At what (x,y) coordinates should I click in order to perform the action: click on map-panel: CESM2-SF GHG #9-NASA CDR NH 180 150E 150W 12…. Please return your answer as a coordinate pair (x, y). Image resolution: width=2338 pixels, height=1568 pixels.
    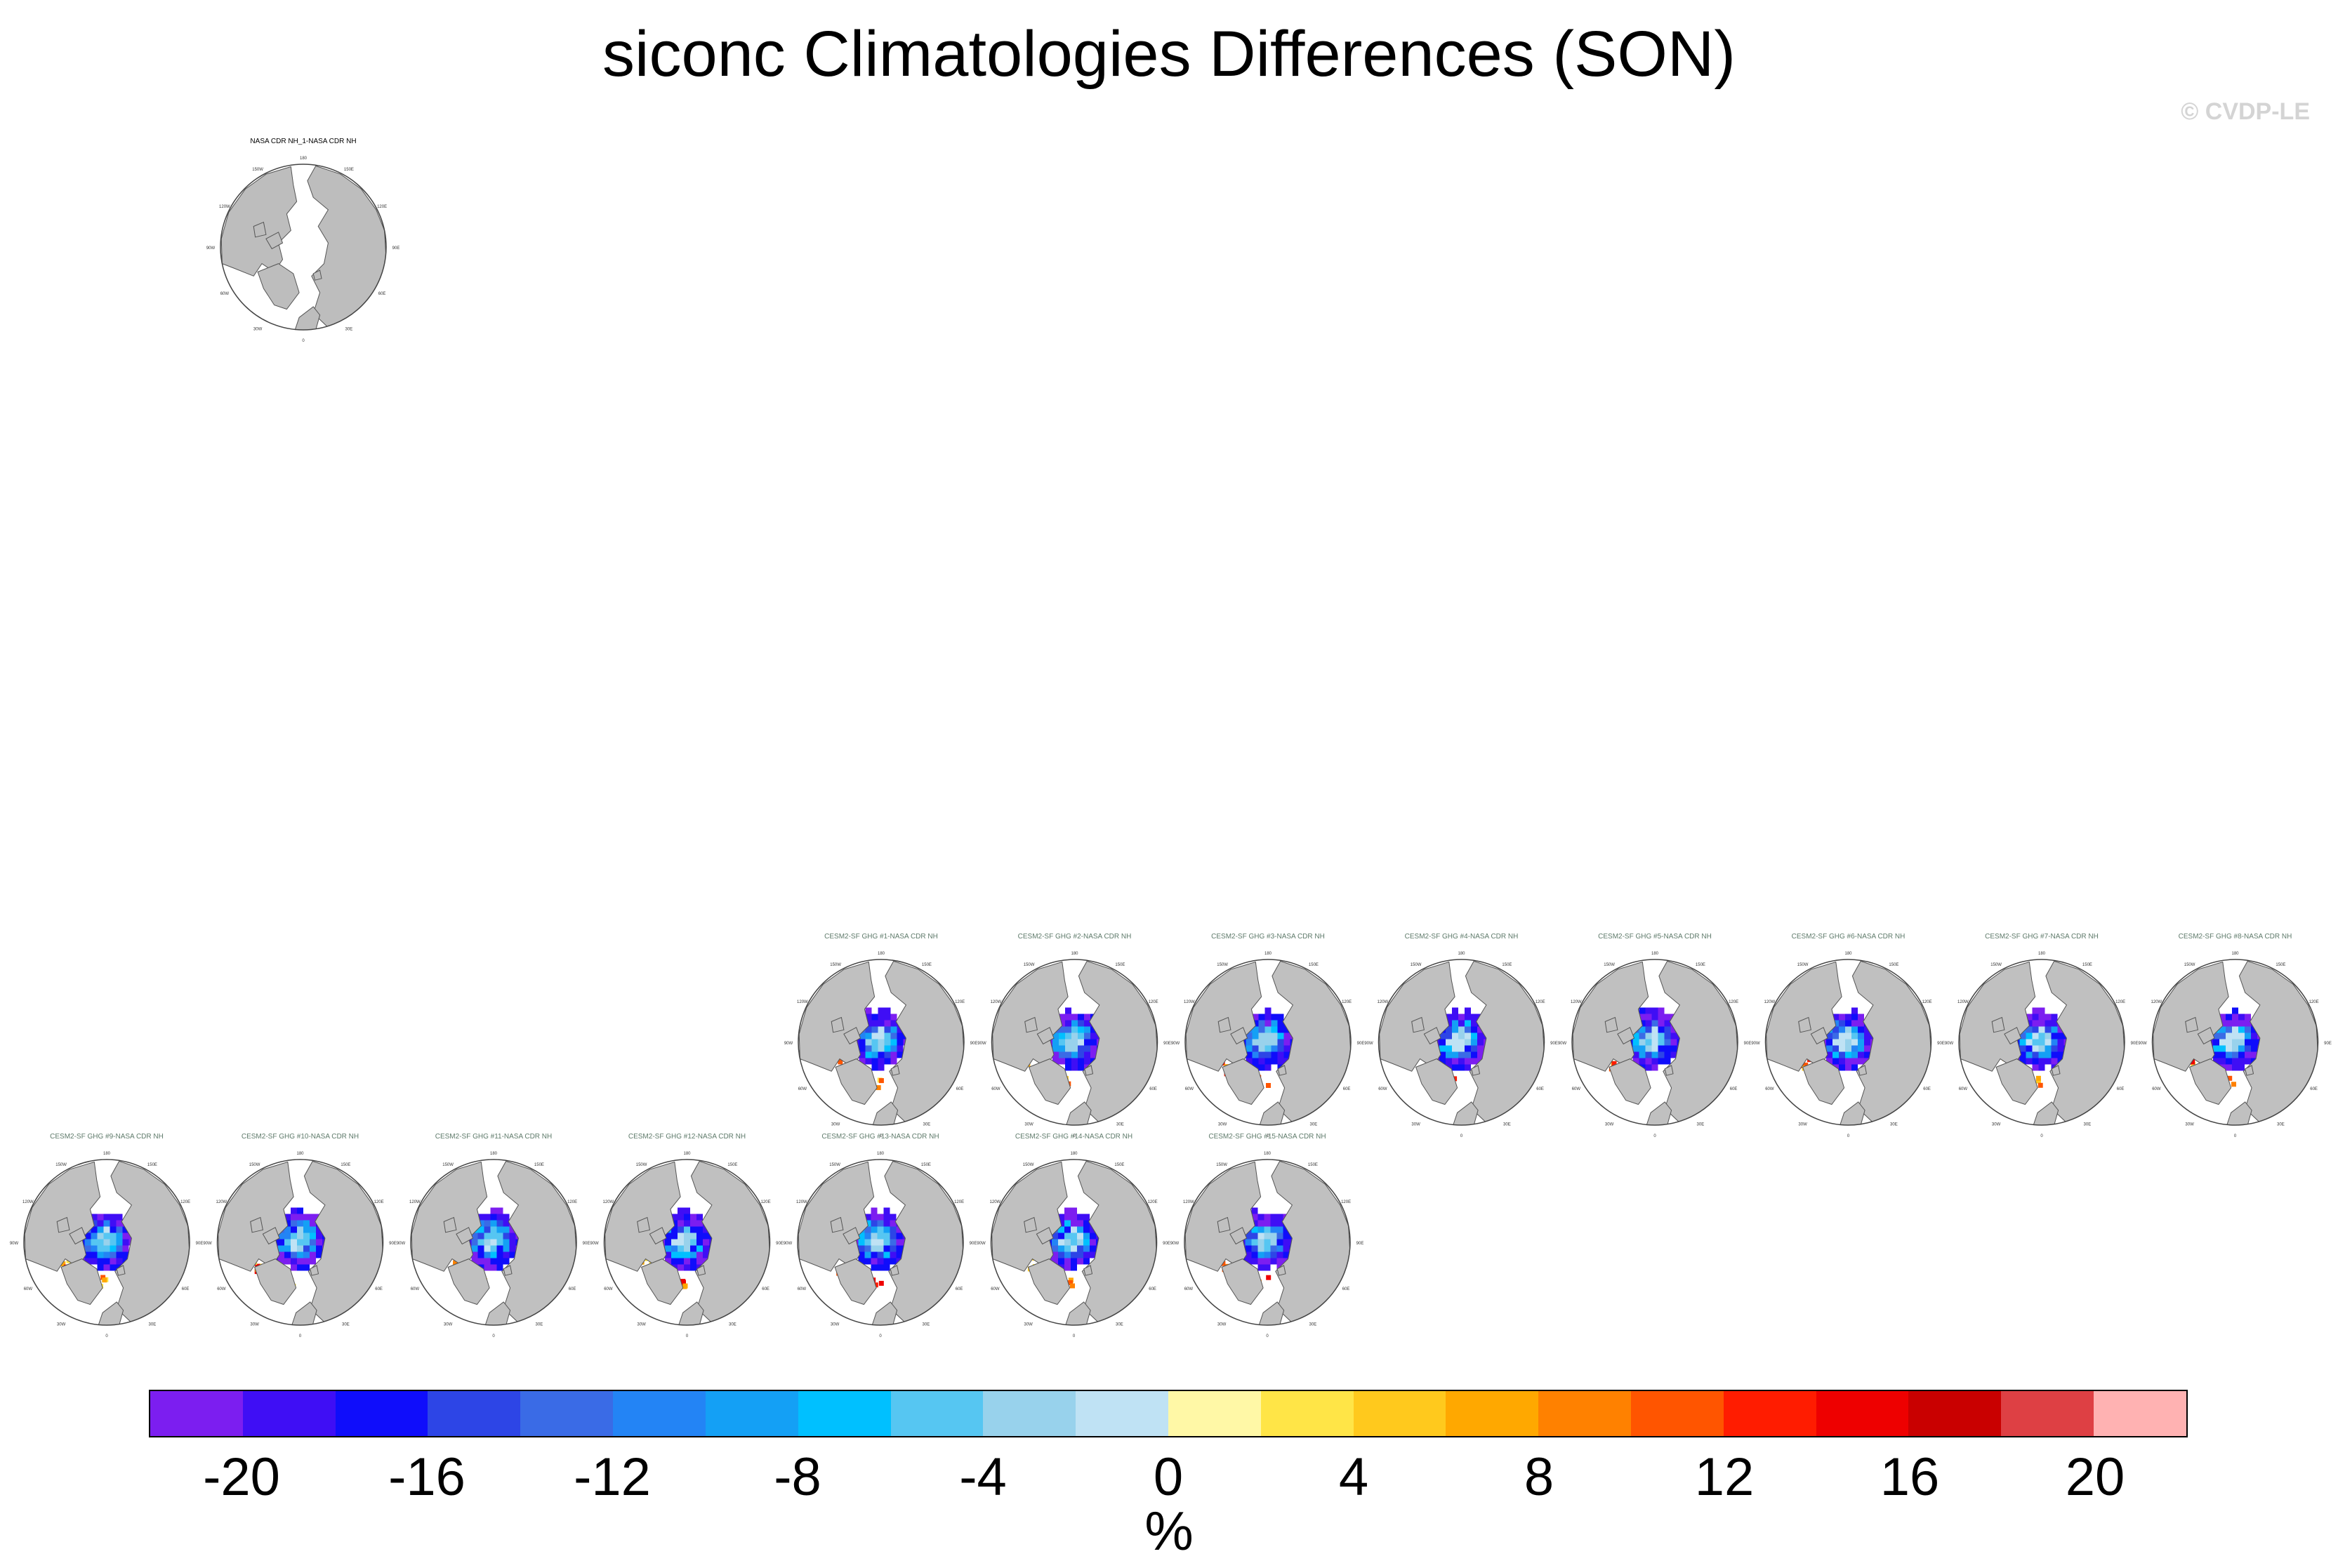
    Looking at the image, I should click on (107, 1235).